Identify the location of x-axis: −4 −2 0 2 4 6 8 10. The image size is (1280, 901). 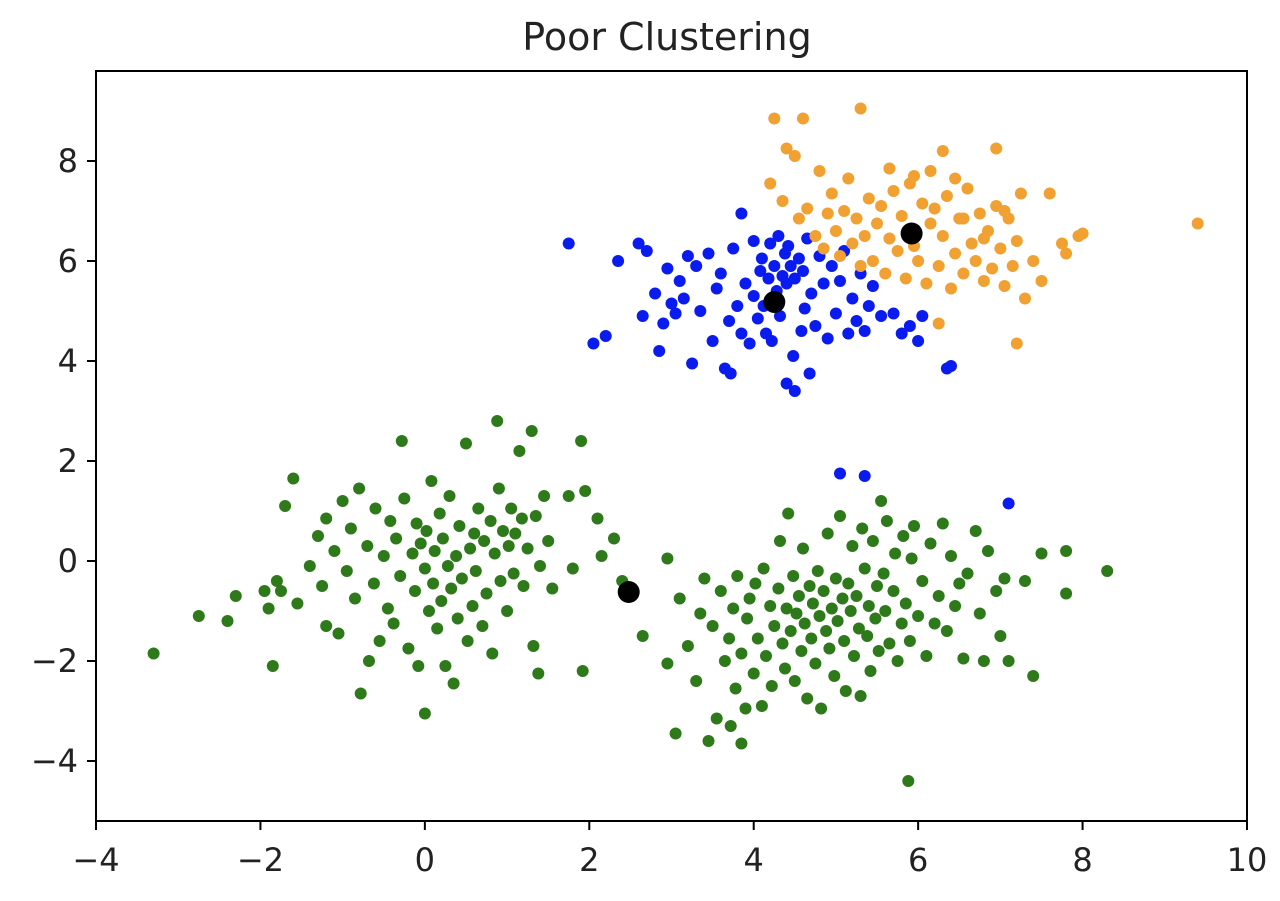
(669, 850).